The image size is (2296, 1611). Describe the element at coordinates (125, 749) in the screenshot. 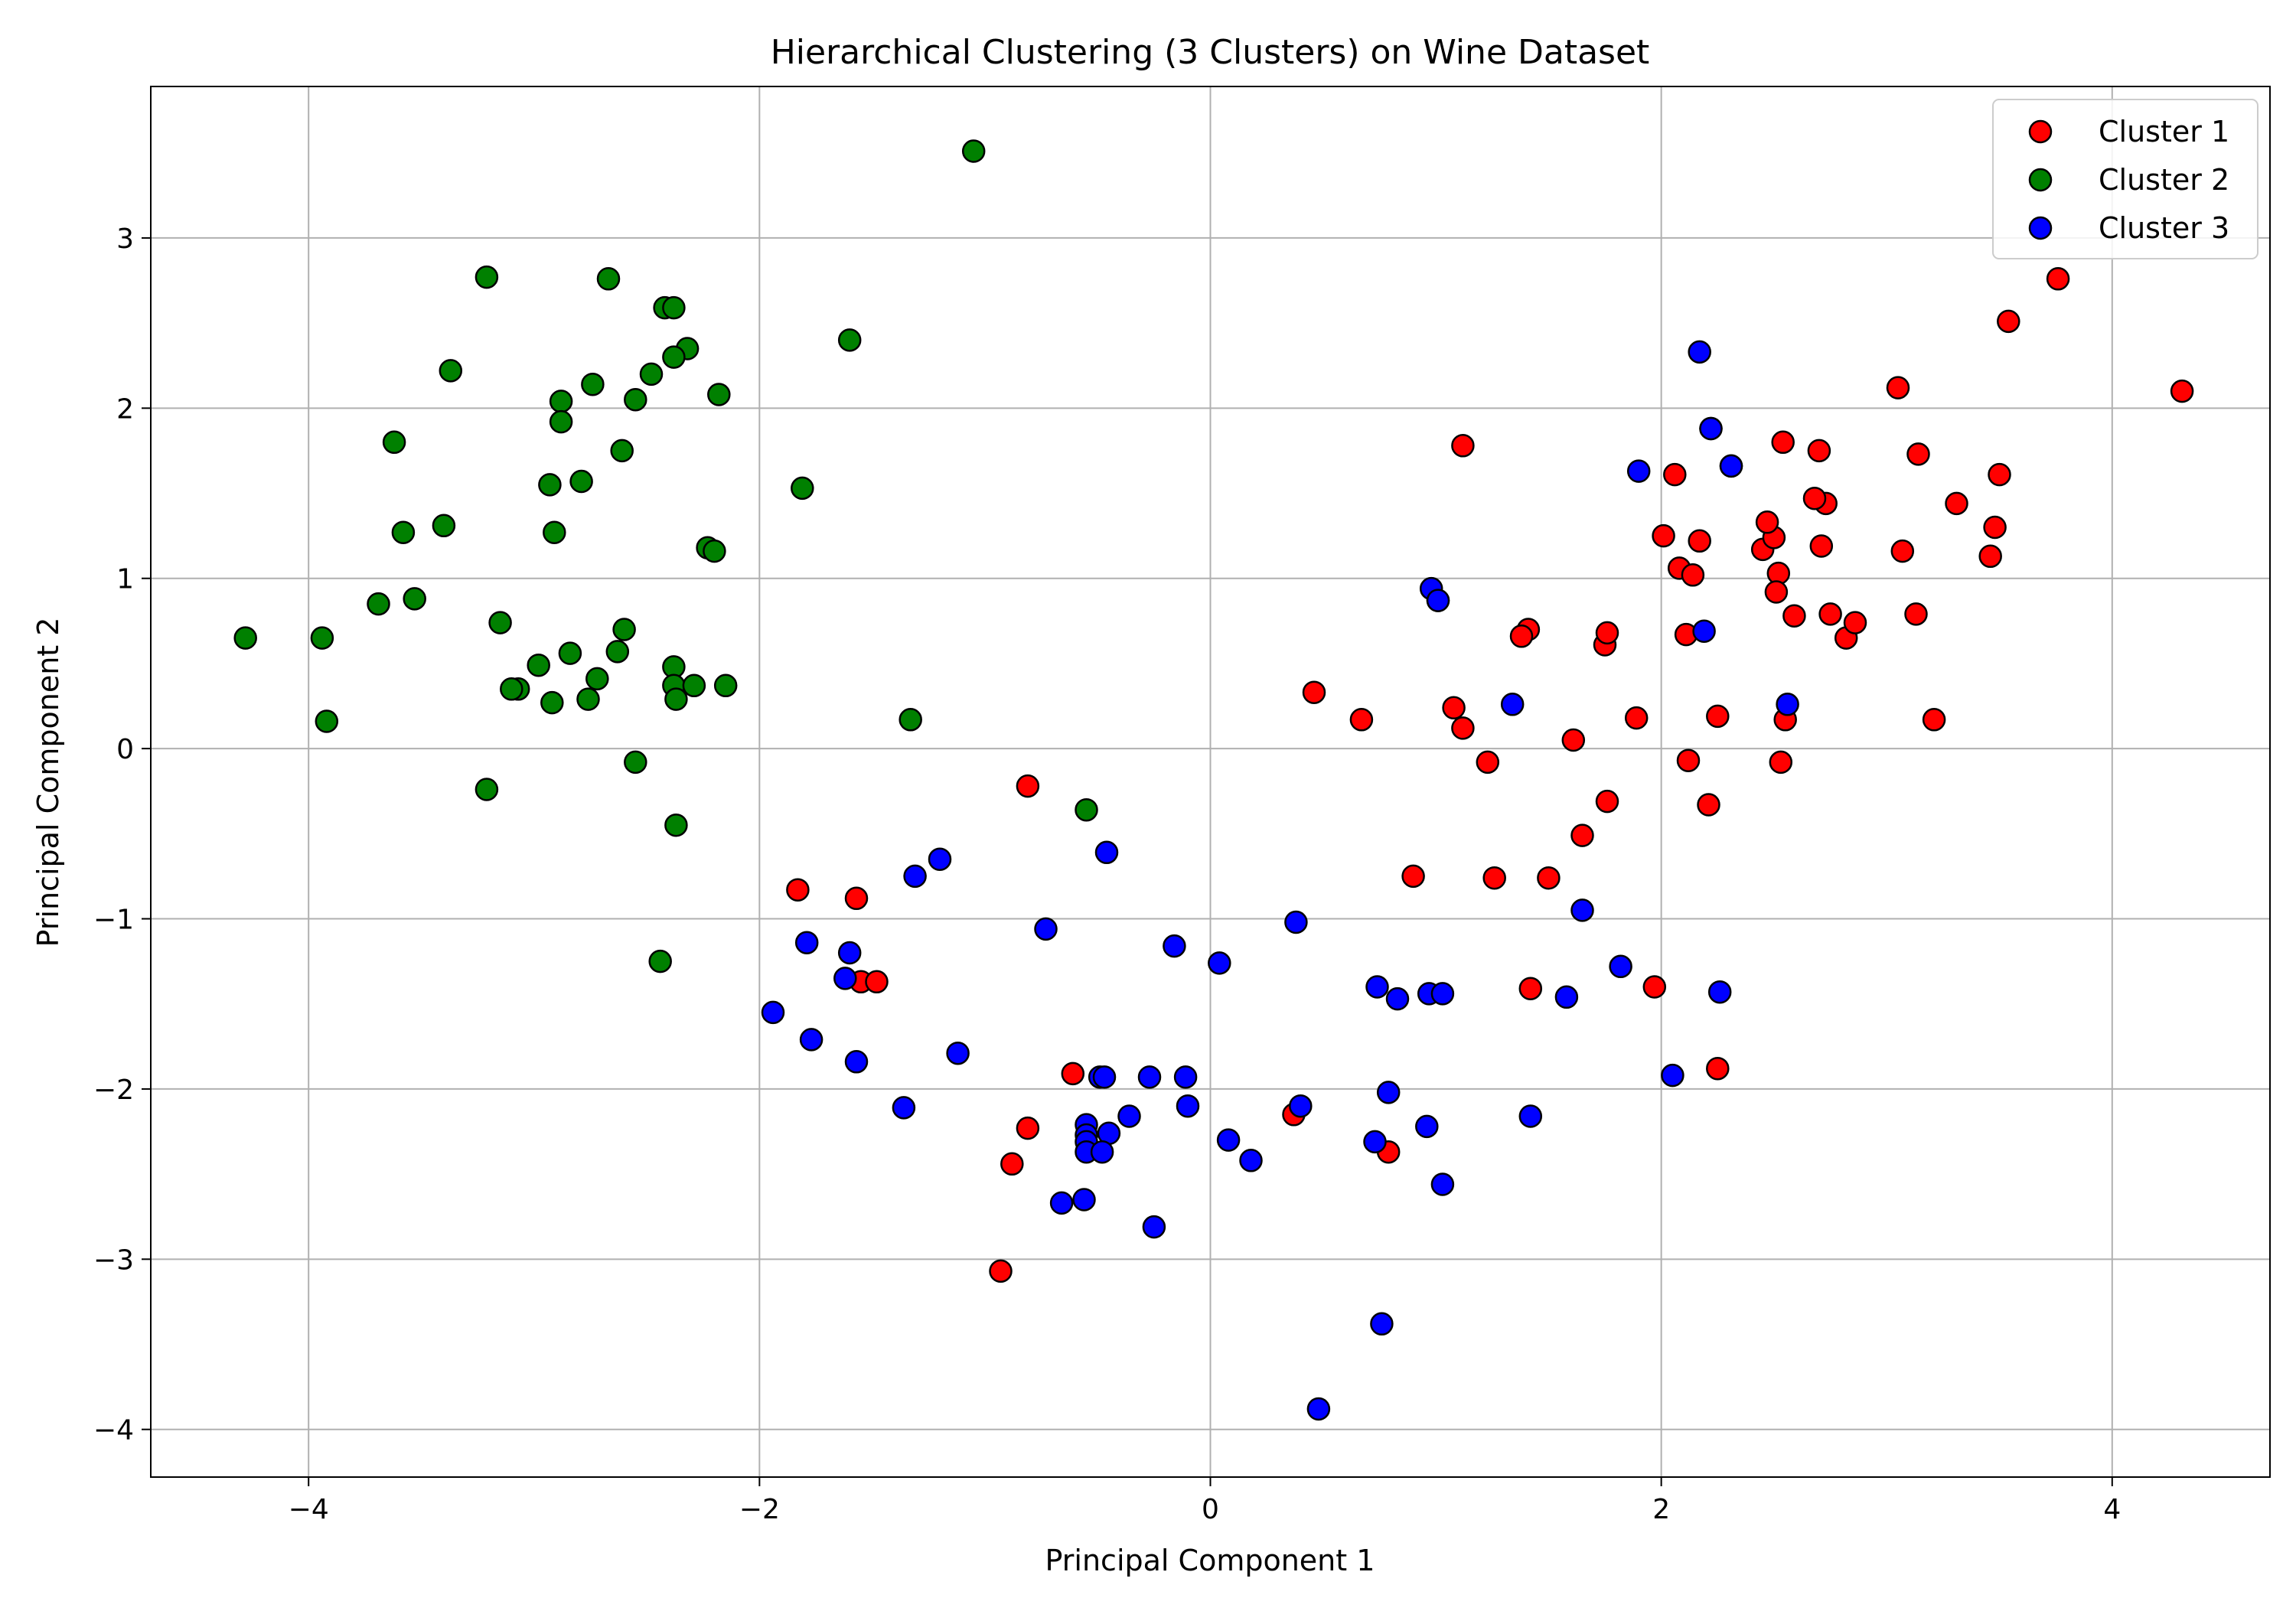

I see `y-tick-label: 0` at that location.